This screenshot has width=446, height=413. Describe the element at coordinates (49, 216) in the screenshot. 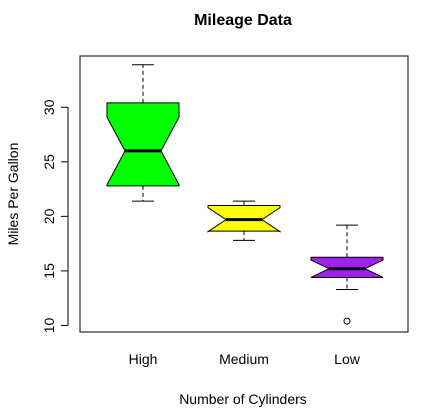

I see `y-tick-label-20: 20` at that location.